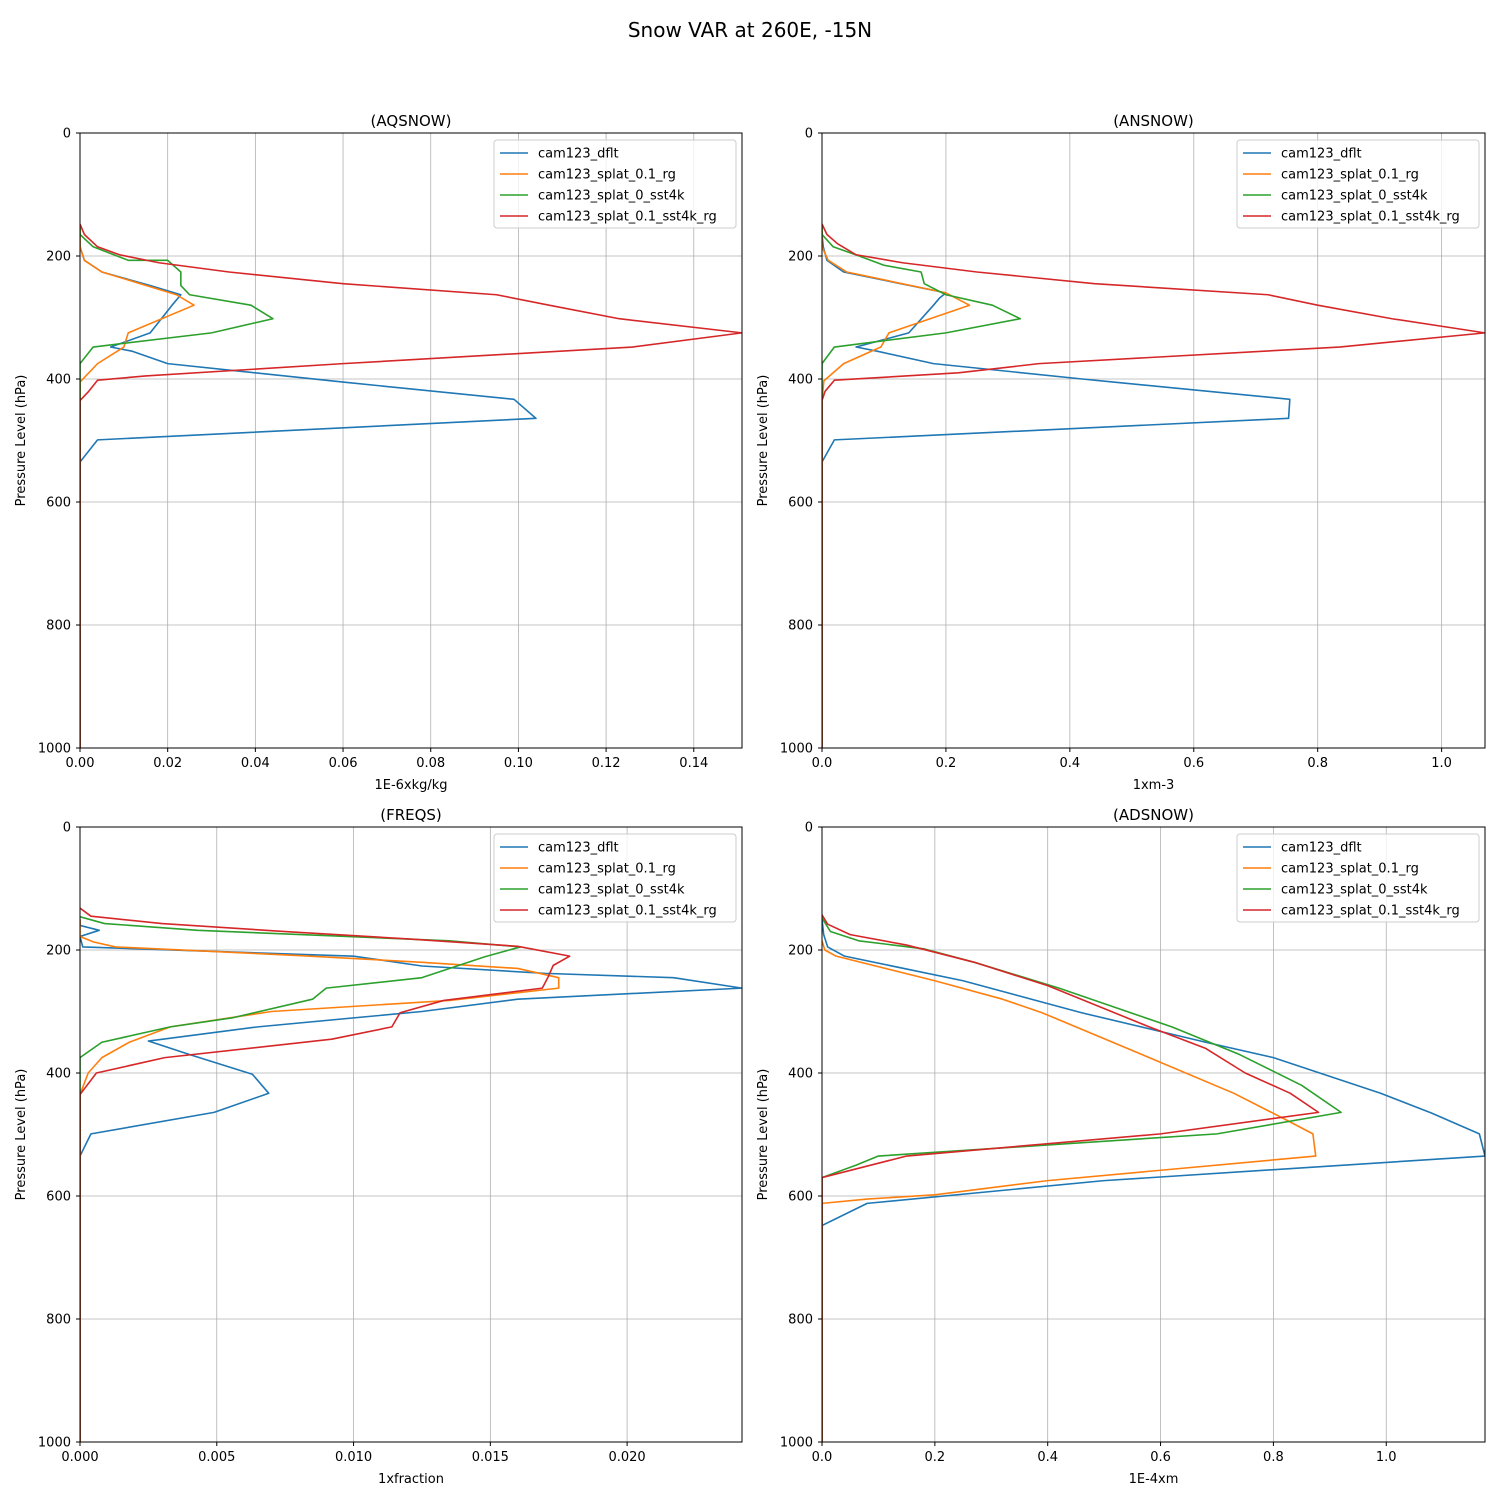 This screenshot has width=1500, height=1500. Describe the element at coordinates (167, 763) in the screenshot. I see `x-tick-label: 0.02` at that location.